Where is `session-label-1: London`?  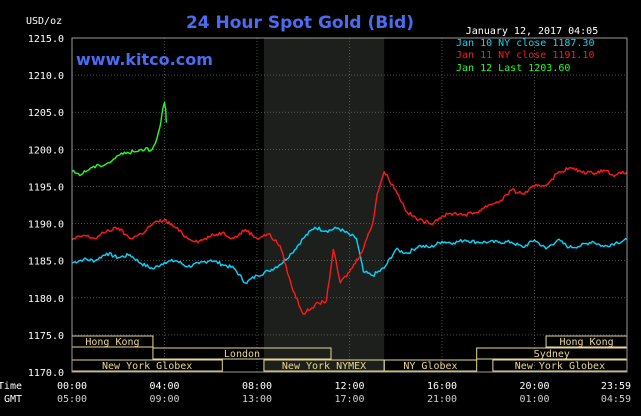 session-label-1: London is located at coordinates (242, 354).